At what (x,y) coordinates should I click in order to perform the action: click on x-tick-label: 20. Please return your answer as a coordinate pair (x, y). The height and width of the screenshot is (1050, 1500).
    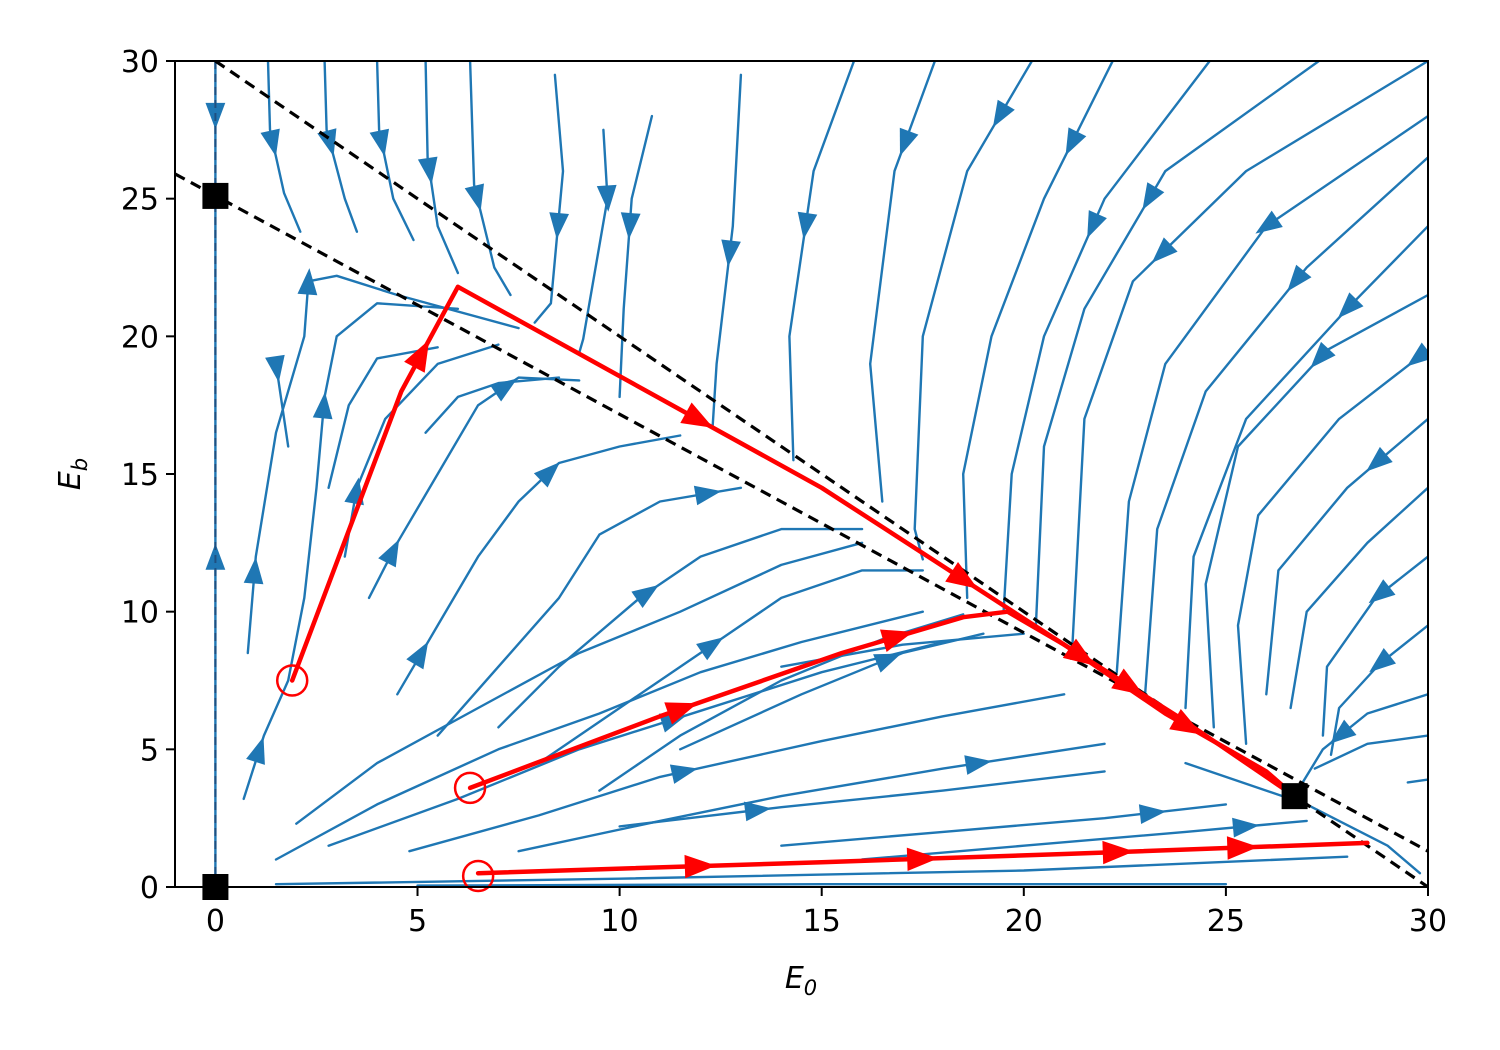
    Looking at the image, I should click on (1024, 921).